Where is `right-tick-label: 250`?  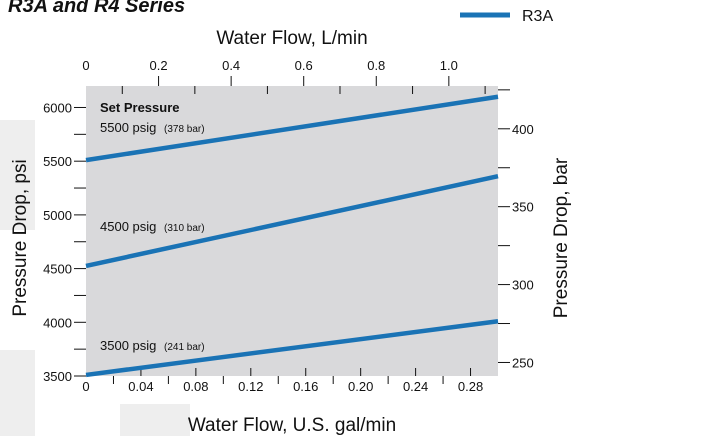
right-tick-label: 250 is located at coordinates (523, 362).